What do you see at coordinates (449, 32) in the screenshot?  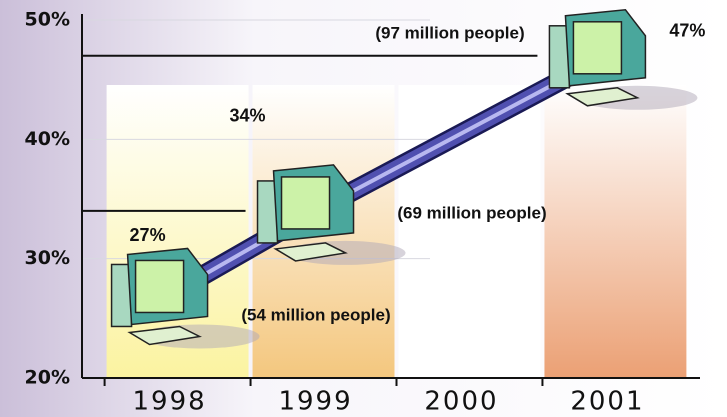 I see `annotation: (97 million people)` at bounding box center [449, 32].